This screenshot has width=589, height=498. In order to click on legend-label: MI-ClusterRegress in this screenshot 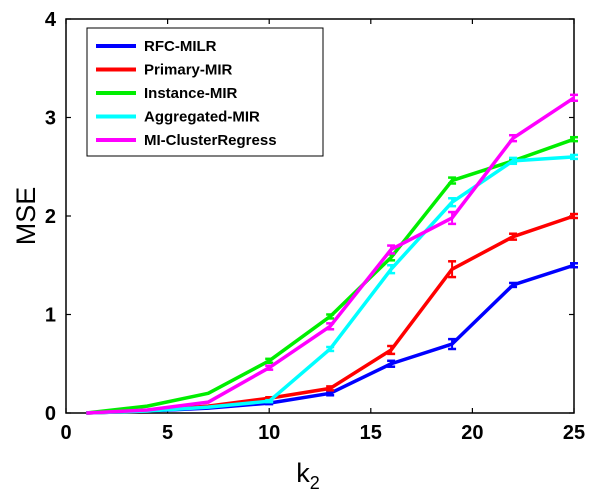, I will do `click(210, 140)`.